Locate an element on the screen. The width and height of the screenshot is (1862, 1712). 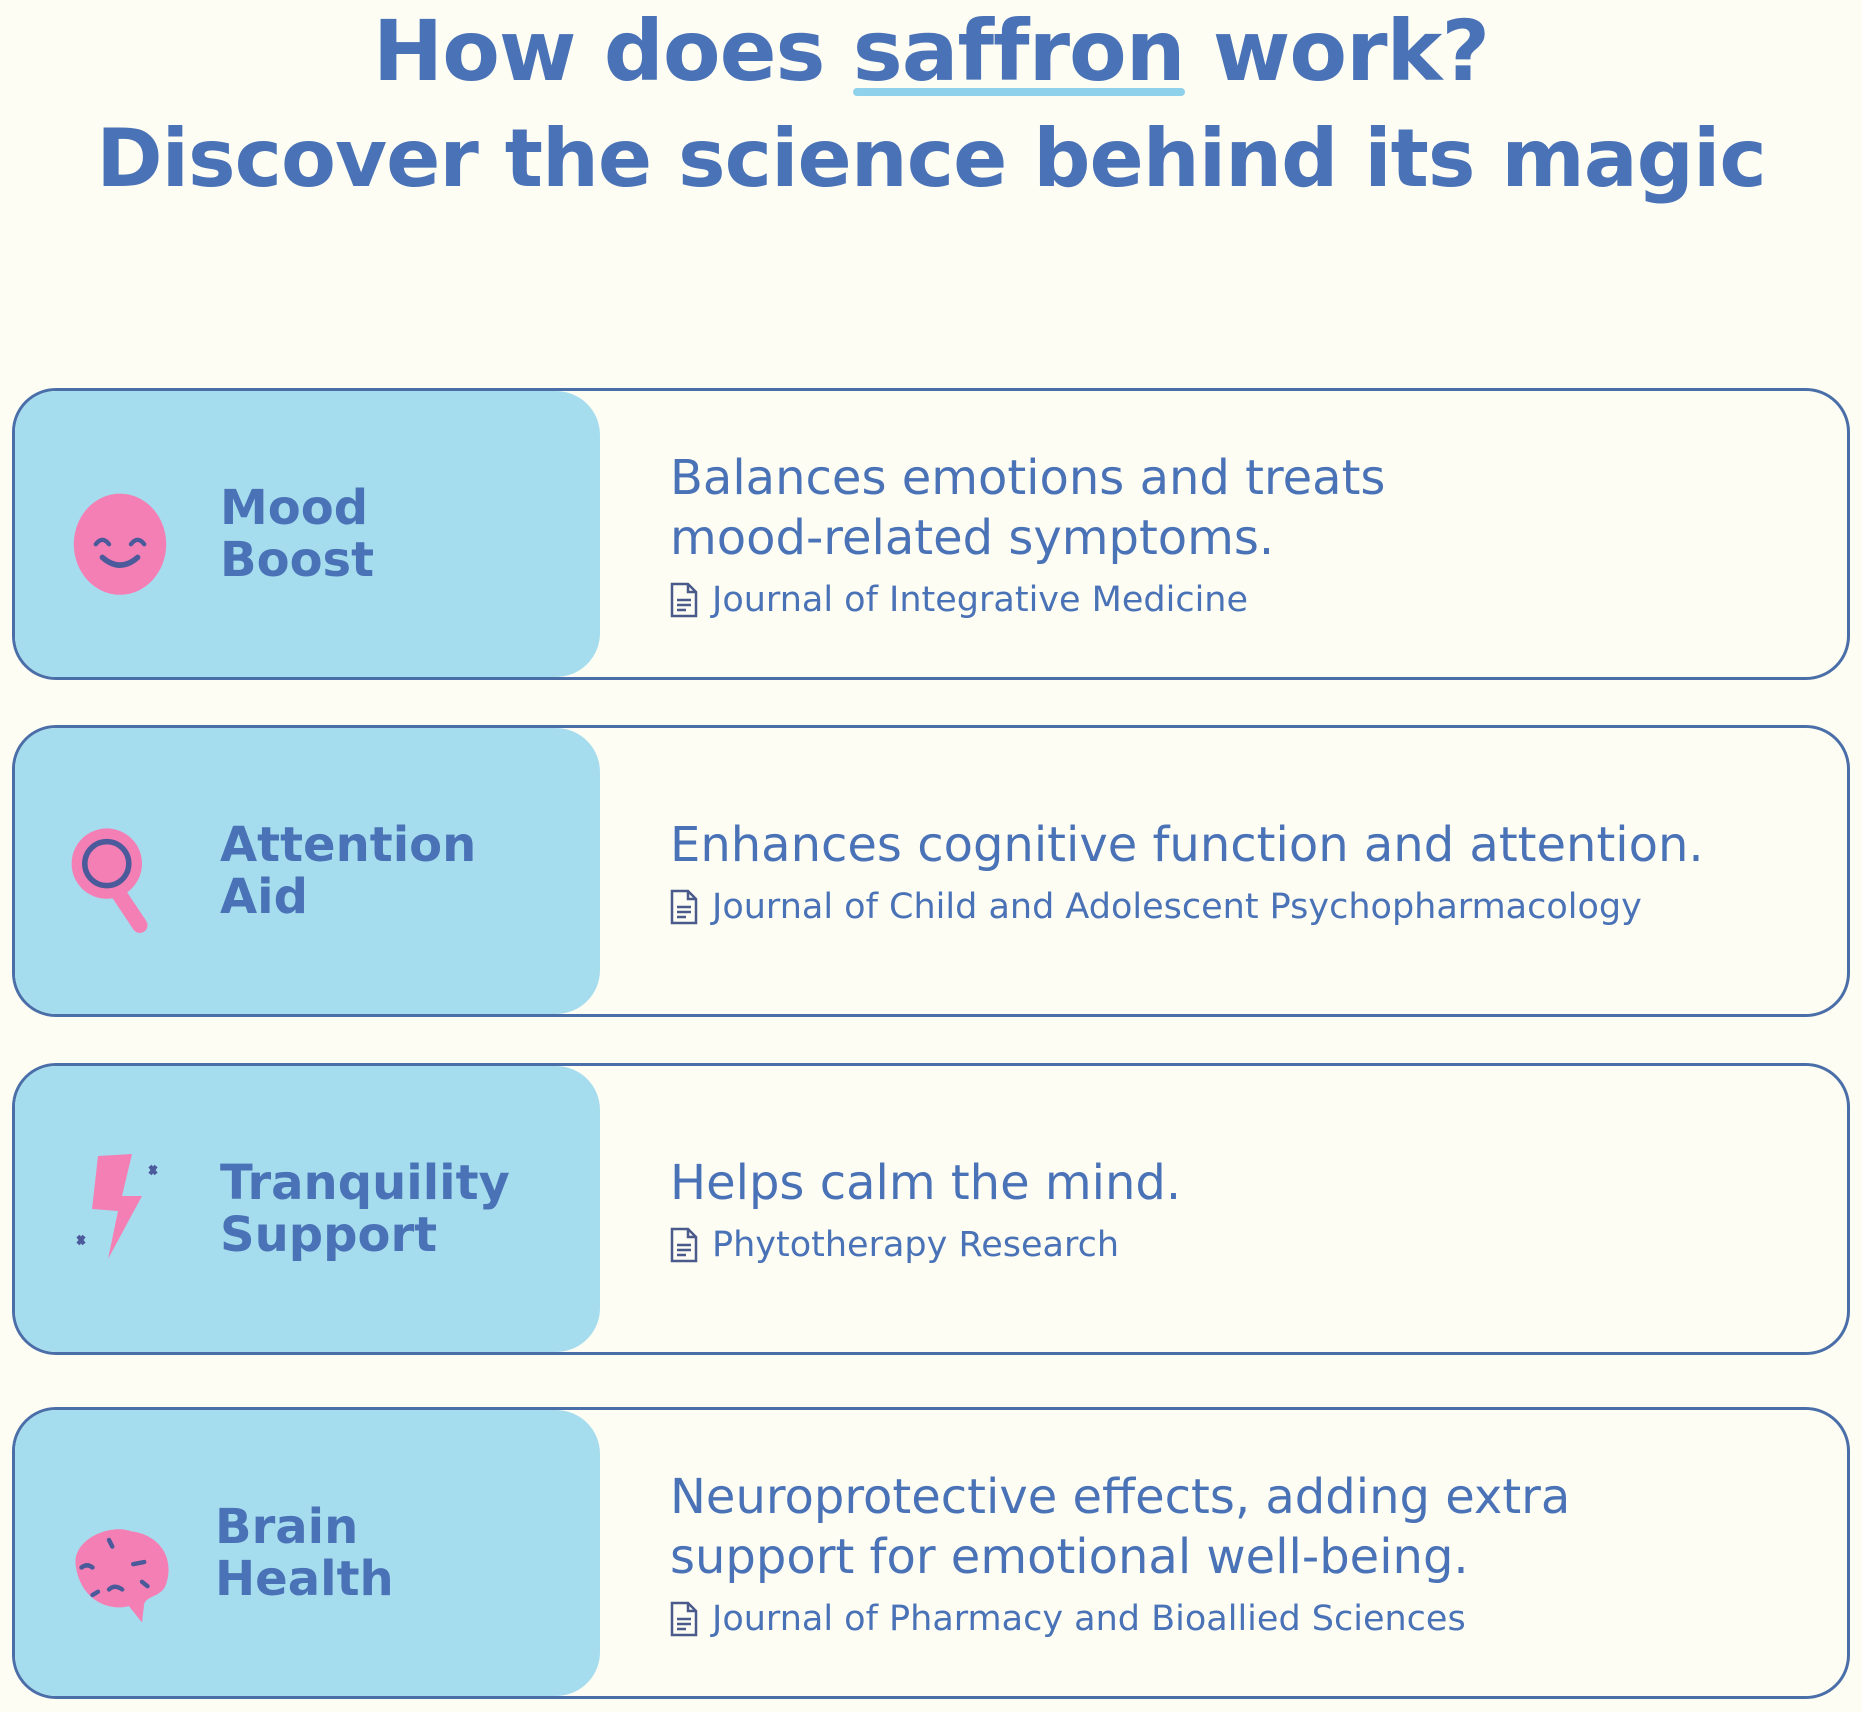
lightning-bolt-icon is located at coordinates (117, 1206).